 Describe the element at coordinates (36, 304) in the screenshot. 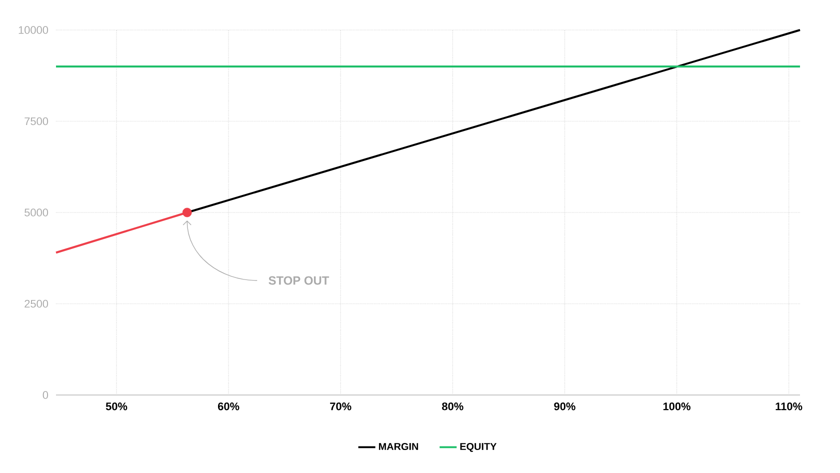

I see `y-tick-label: 2500` at that location.